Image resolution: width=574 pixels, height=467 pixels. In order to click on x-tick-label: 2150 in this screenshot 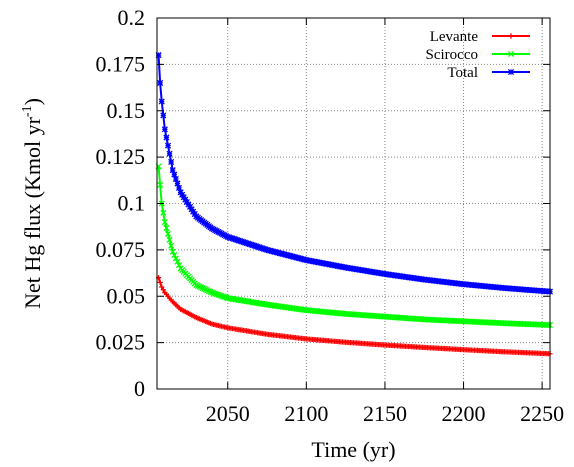, I will do `click(385, 413)`.